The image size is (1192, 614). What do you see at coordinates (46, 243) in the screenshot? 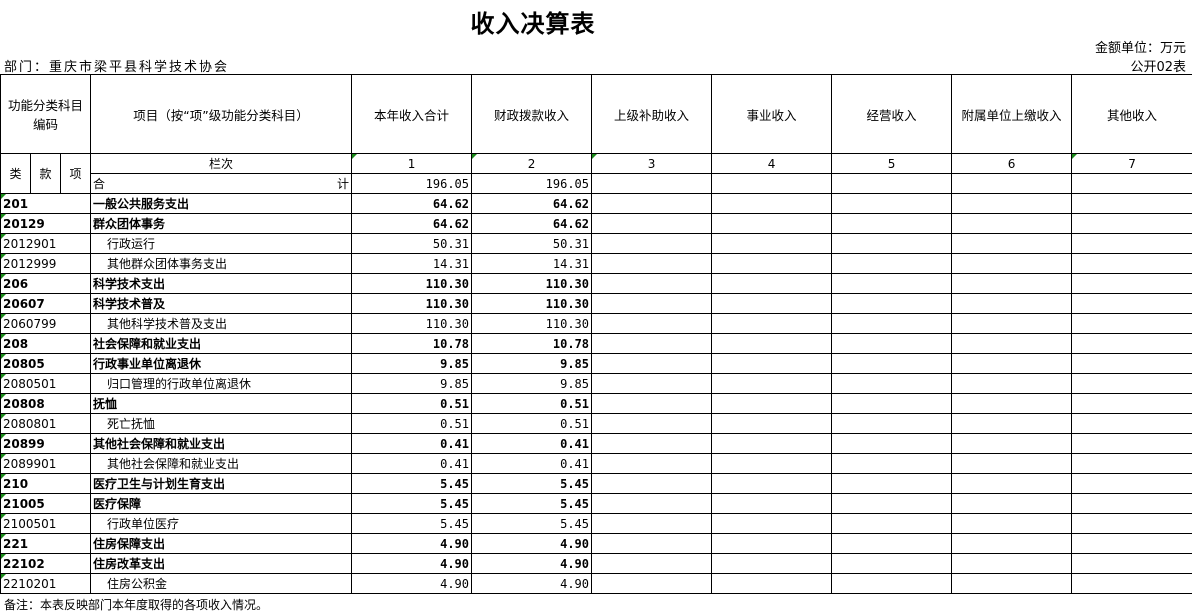
I see `row-code: 2012901` at bounding box center [46, 243].